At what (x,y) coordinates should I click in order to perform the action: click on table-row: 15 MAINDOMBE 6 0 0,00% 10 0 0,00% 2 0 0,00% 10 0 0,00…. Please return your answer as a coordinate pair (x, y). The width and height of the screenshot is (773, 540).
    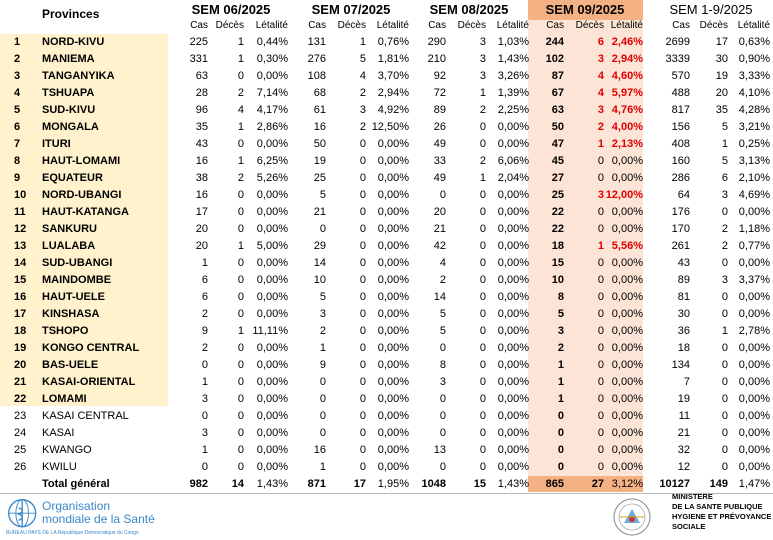
    Looking at the image, I should click on (386, 280).